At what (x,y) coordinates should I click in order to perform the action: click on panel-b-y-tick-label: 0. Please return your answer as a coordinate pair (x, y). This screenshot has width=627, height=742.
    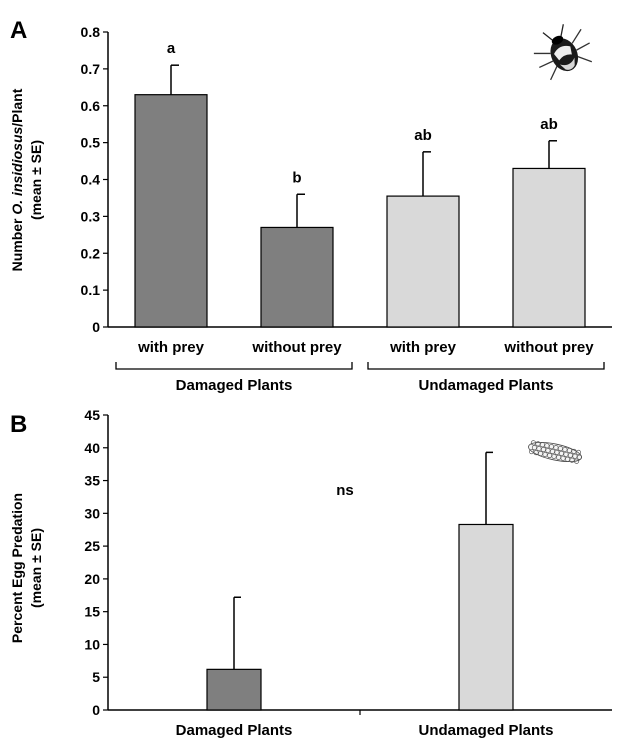
    Looking at the image, I should click on (96, 710).